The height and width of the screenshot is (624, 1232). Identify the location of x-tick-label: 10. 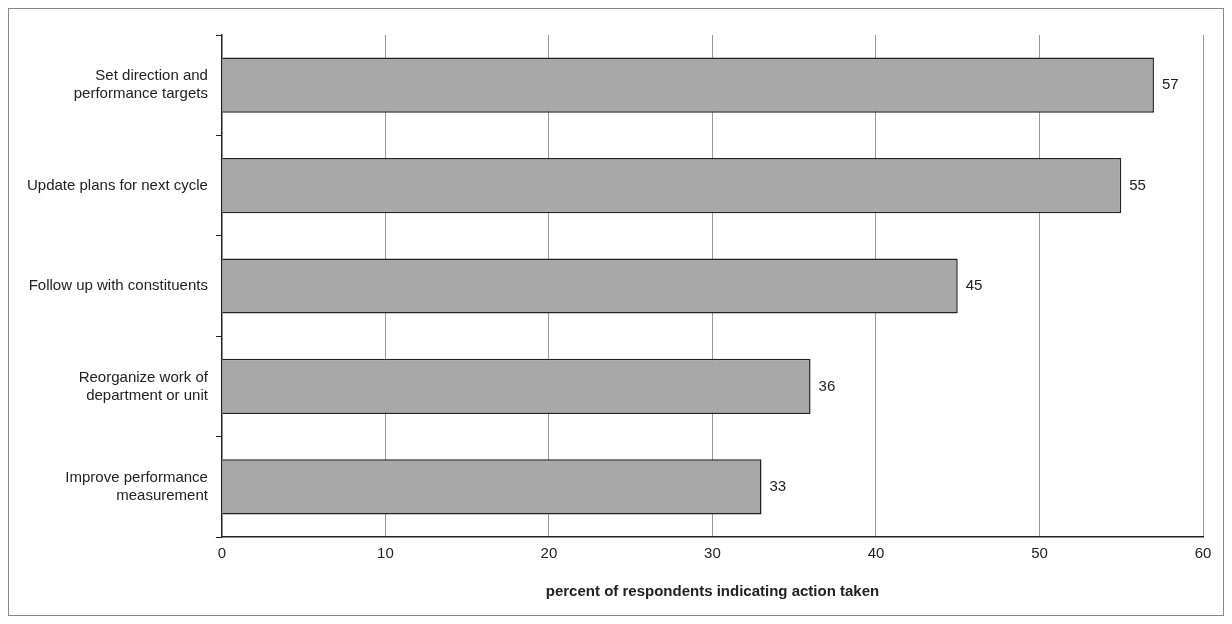
(385, 553).